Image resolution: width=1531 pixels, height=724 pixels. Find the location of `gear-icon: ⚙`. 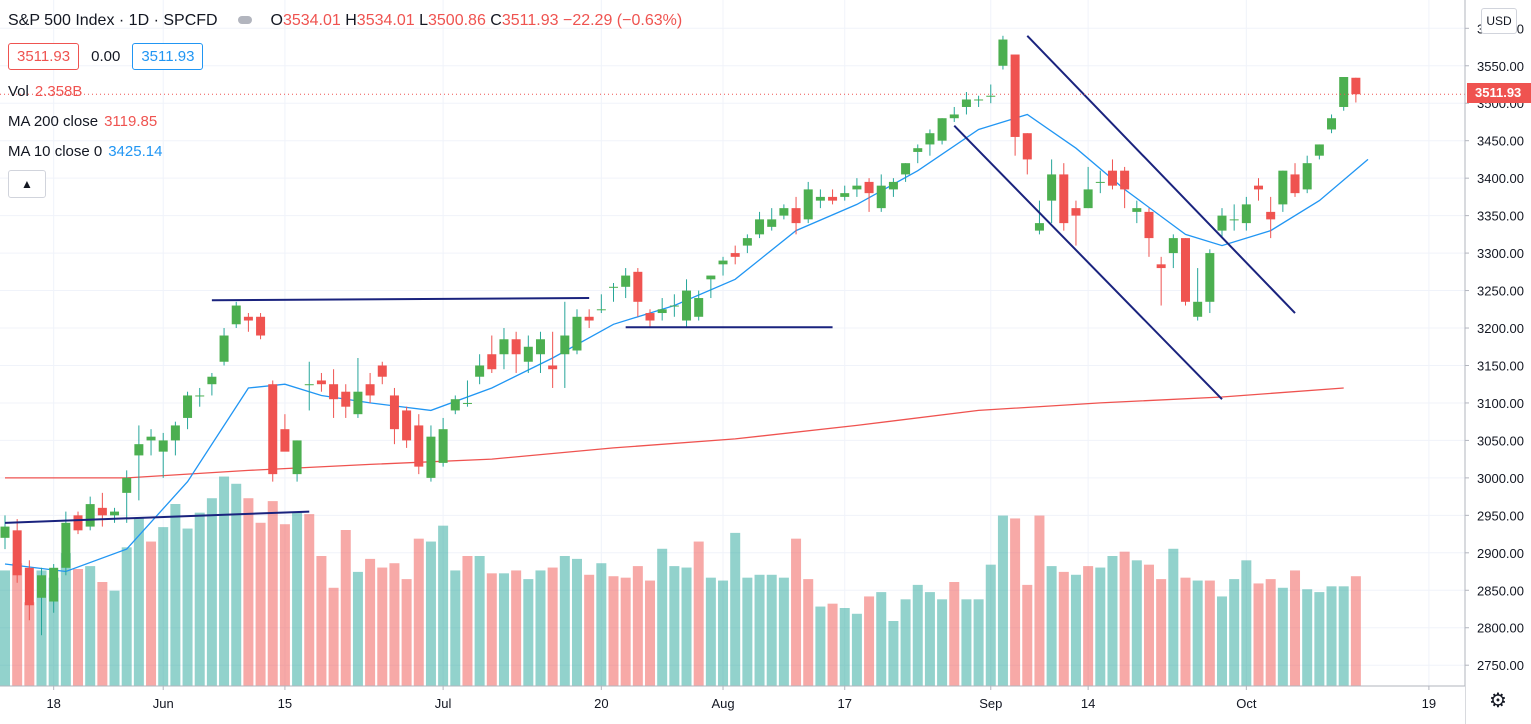

gear-icon: ⚙ is located at coordinates (1498, 701).